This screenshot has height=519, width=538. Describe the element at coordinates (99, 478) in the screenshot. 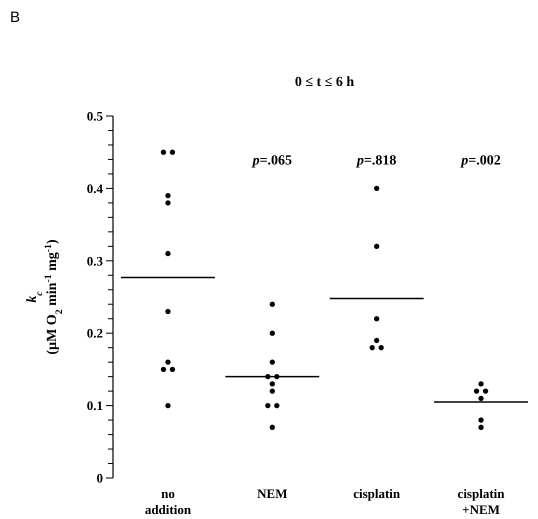

I see `y-tick-label: 0` at that location.